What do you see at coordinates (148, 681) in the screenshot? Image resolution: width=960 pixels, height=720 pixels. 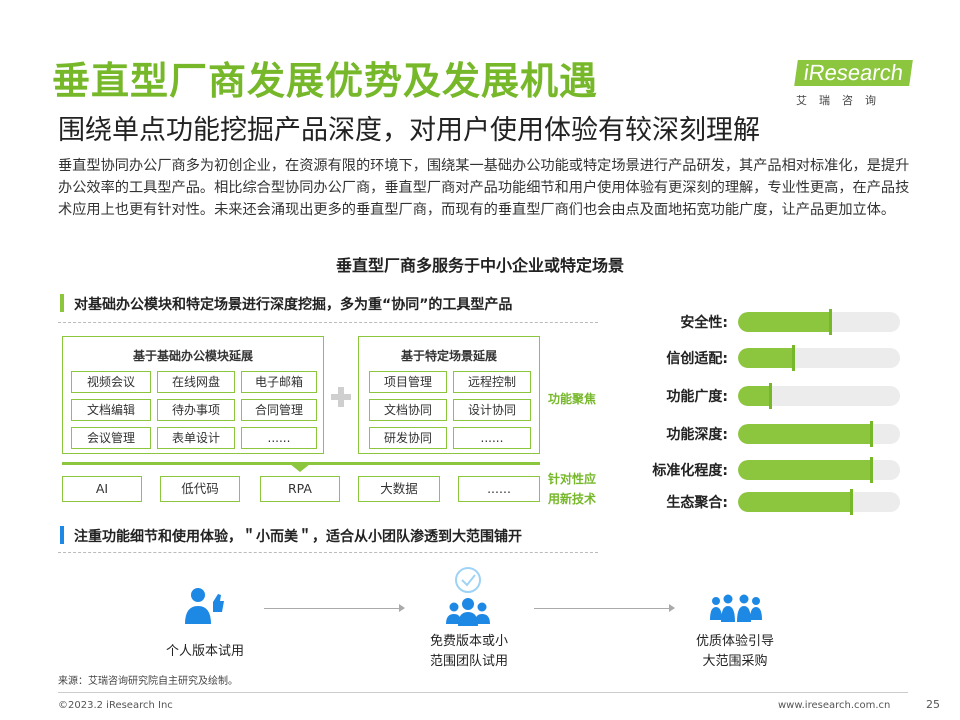 I see `source-note: 来源：艾瑞咨询研究院自主研究及绘制。` at bounding box center [148, 681].